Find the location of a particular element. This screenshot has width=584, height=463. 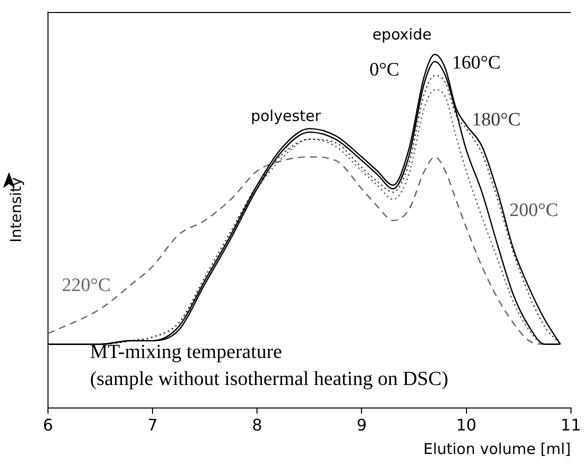

annotation: MT-mixing temperature is located at coordinates (186, 351).